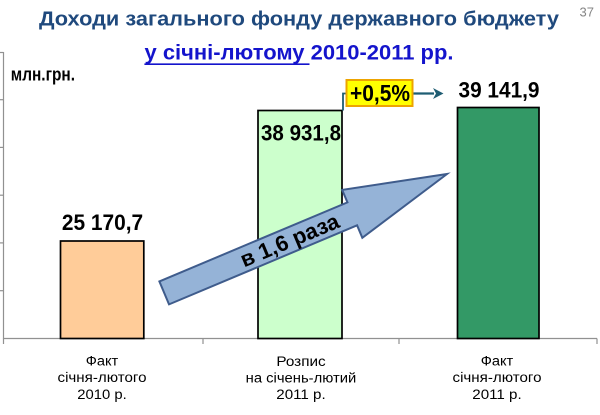 Image resolution: width=600 pixels, height=415 pixels. I want to click on svg-text: млн.грн., so click(43, 75).